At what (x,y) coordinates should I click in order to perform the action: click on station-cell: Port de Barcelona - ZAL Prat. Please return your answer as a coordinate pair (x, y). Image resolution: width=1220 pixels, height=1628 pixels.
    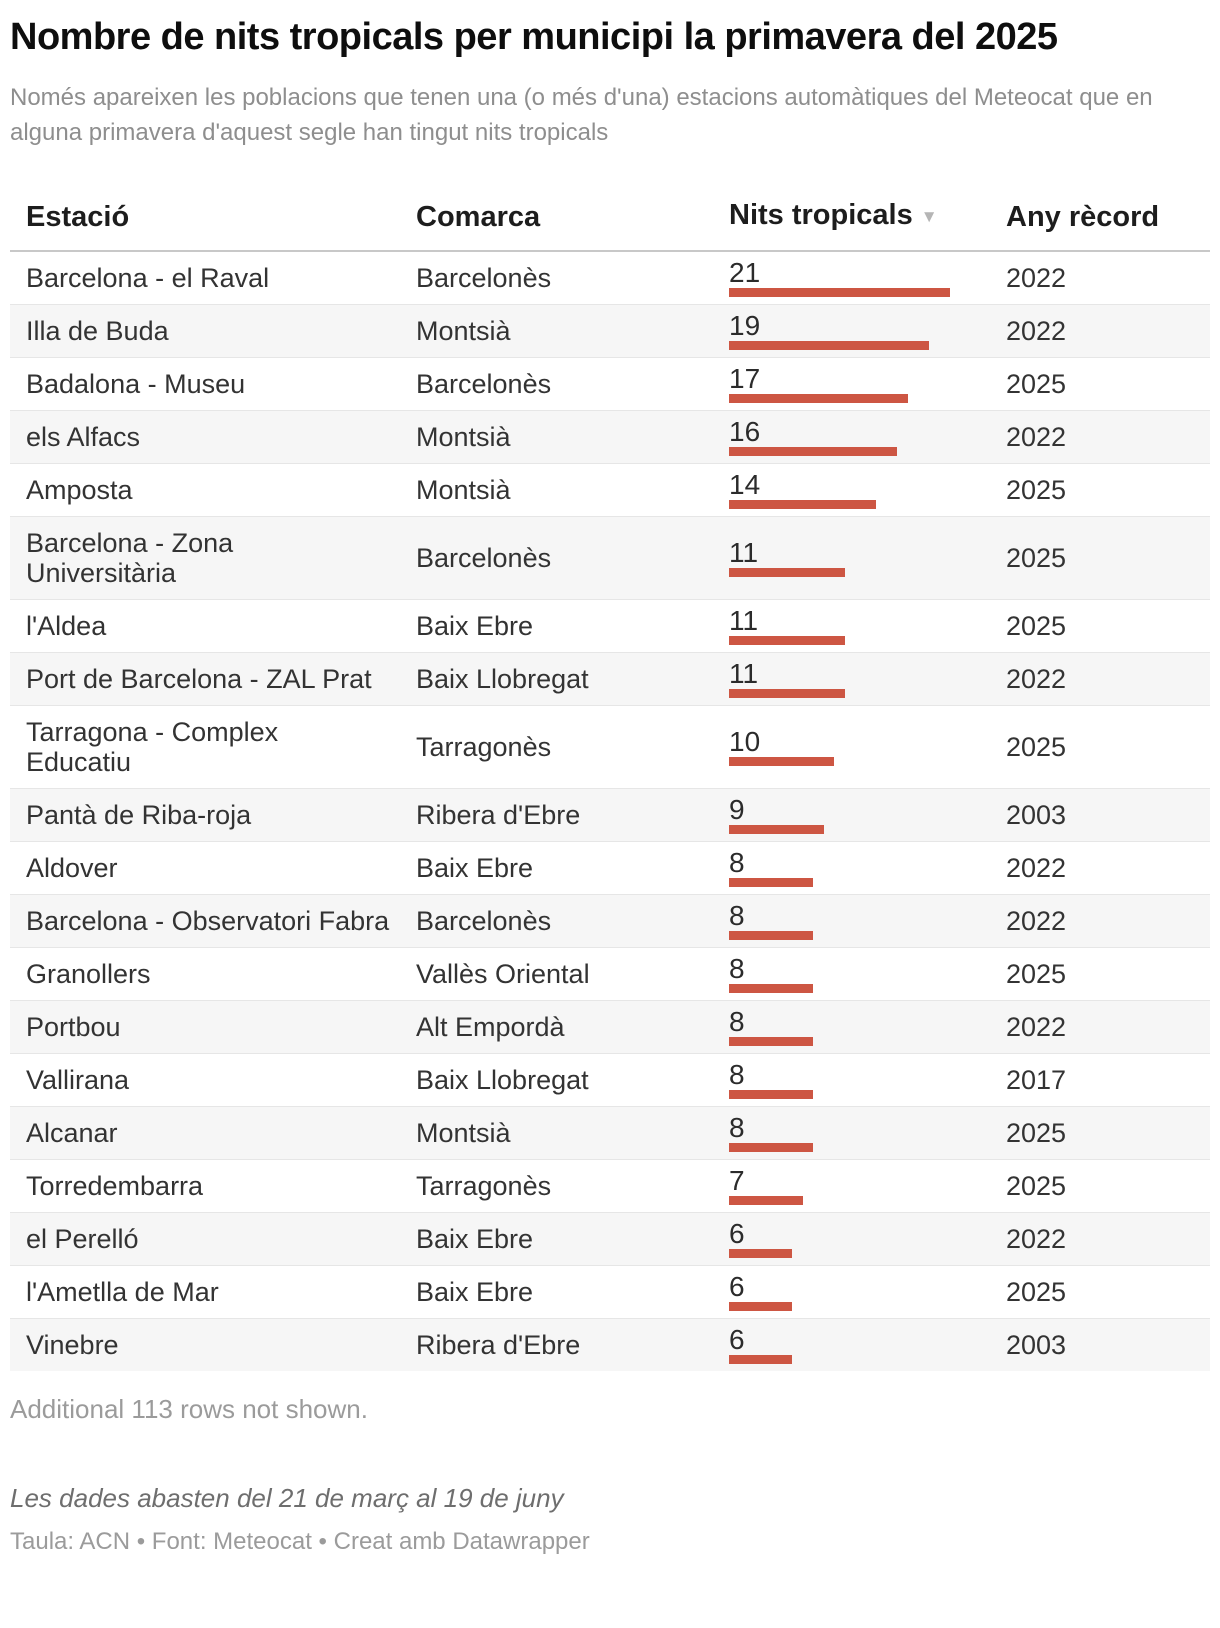
    Looking at the image, I should click on (205, 679).